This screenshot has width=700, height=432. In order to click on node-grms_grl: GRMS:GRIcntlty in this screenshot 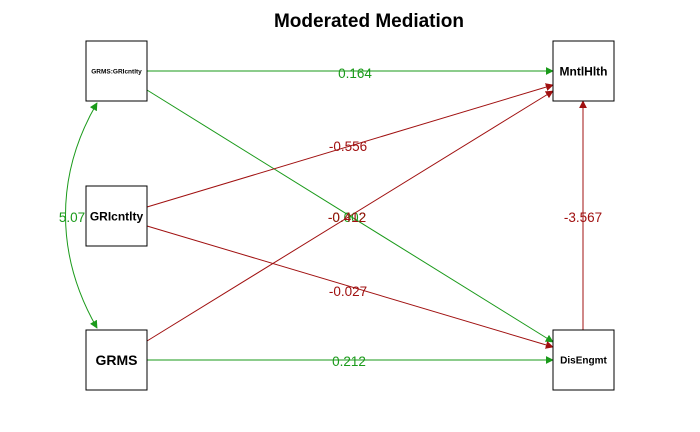, I will do `click(116, 71)`.